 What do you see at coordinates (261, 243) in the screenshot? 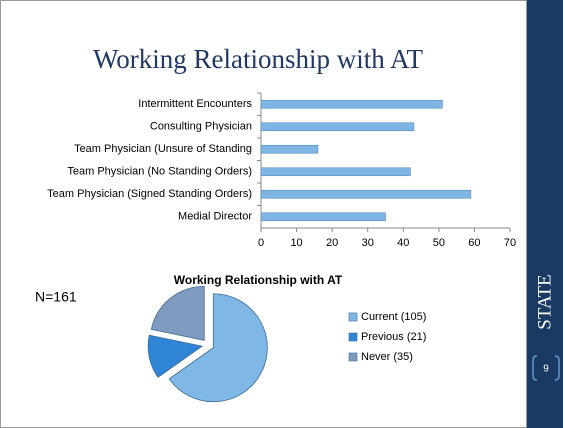
I see `x-tick-label: 0` at bounding box center [261, 243].